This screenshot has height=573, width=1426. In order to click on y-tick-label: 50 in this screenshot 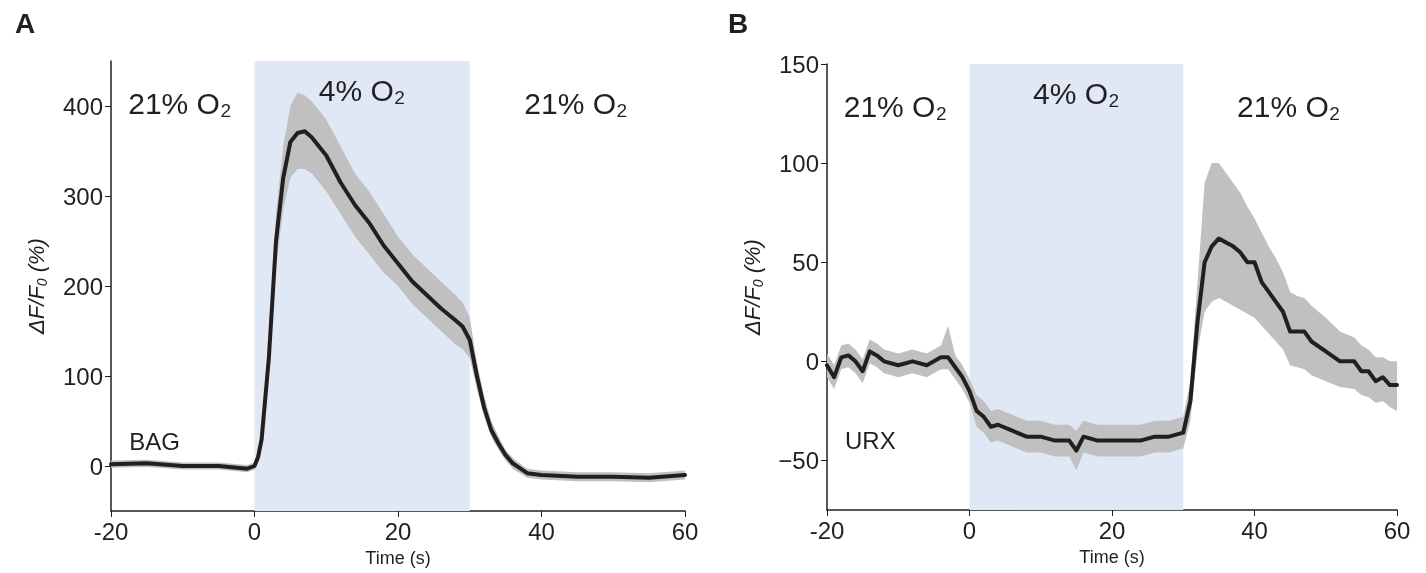, I will do `click(805, 262)`.